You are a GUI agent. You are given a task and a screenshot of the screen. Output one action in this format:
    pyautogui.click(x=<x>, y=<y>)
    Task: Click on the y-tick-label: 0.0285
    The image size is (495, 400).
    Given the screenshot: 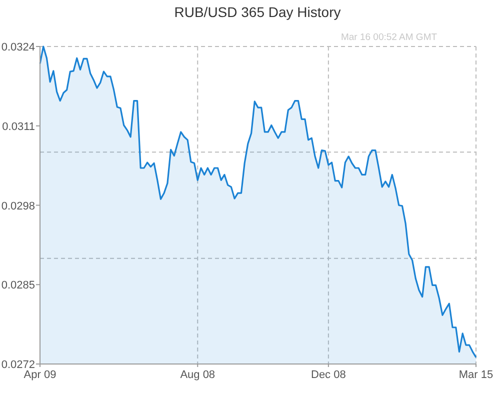 What is the action you would take?
    pyautogui.click(x=18, y=286)
    